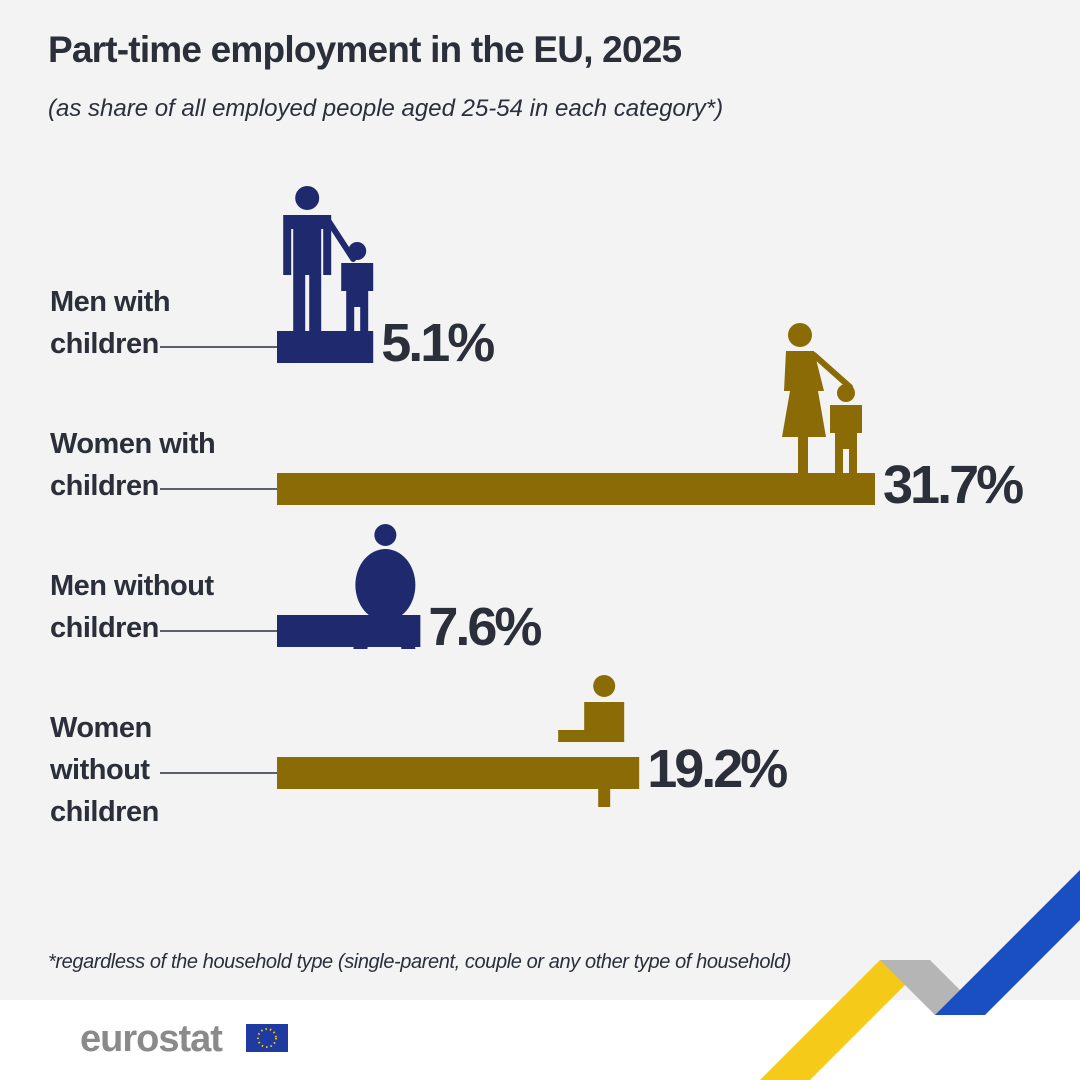  What do you see at coordinates (717, 769) in the screenshot?
I see `value-label: 19.2%` at bounding box center [717, 769].